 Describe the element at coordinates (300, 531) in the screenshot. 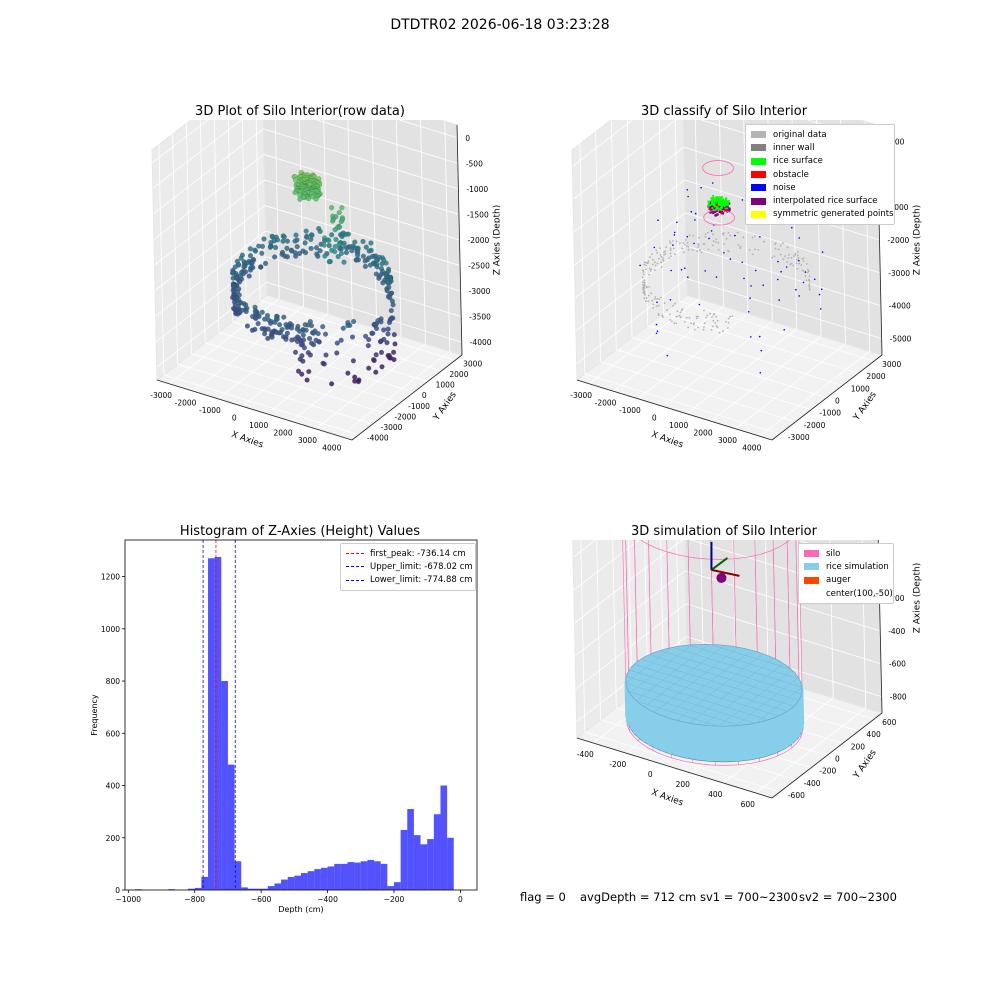

I see `panel3-title: Histogram of Z-Axies (Height) Values` at that location.